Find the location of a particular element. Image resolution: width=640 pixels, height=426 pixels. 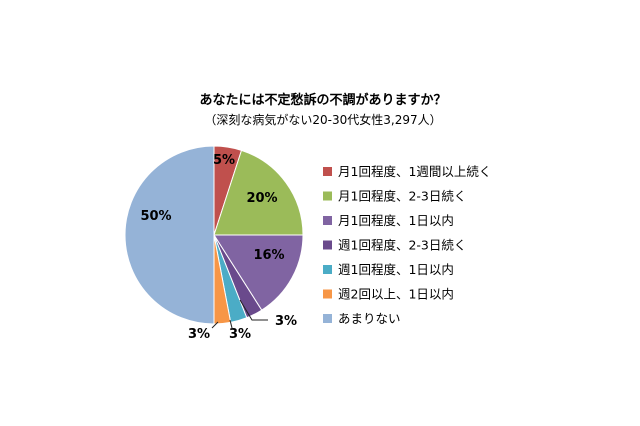

slice-data-label: 50% is located at coordinates (155, 216).